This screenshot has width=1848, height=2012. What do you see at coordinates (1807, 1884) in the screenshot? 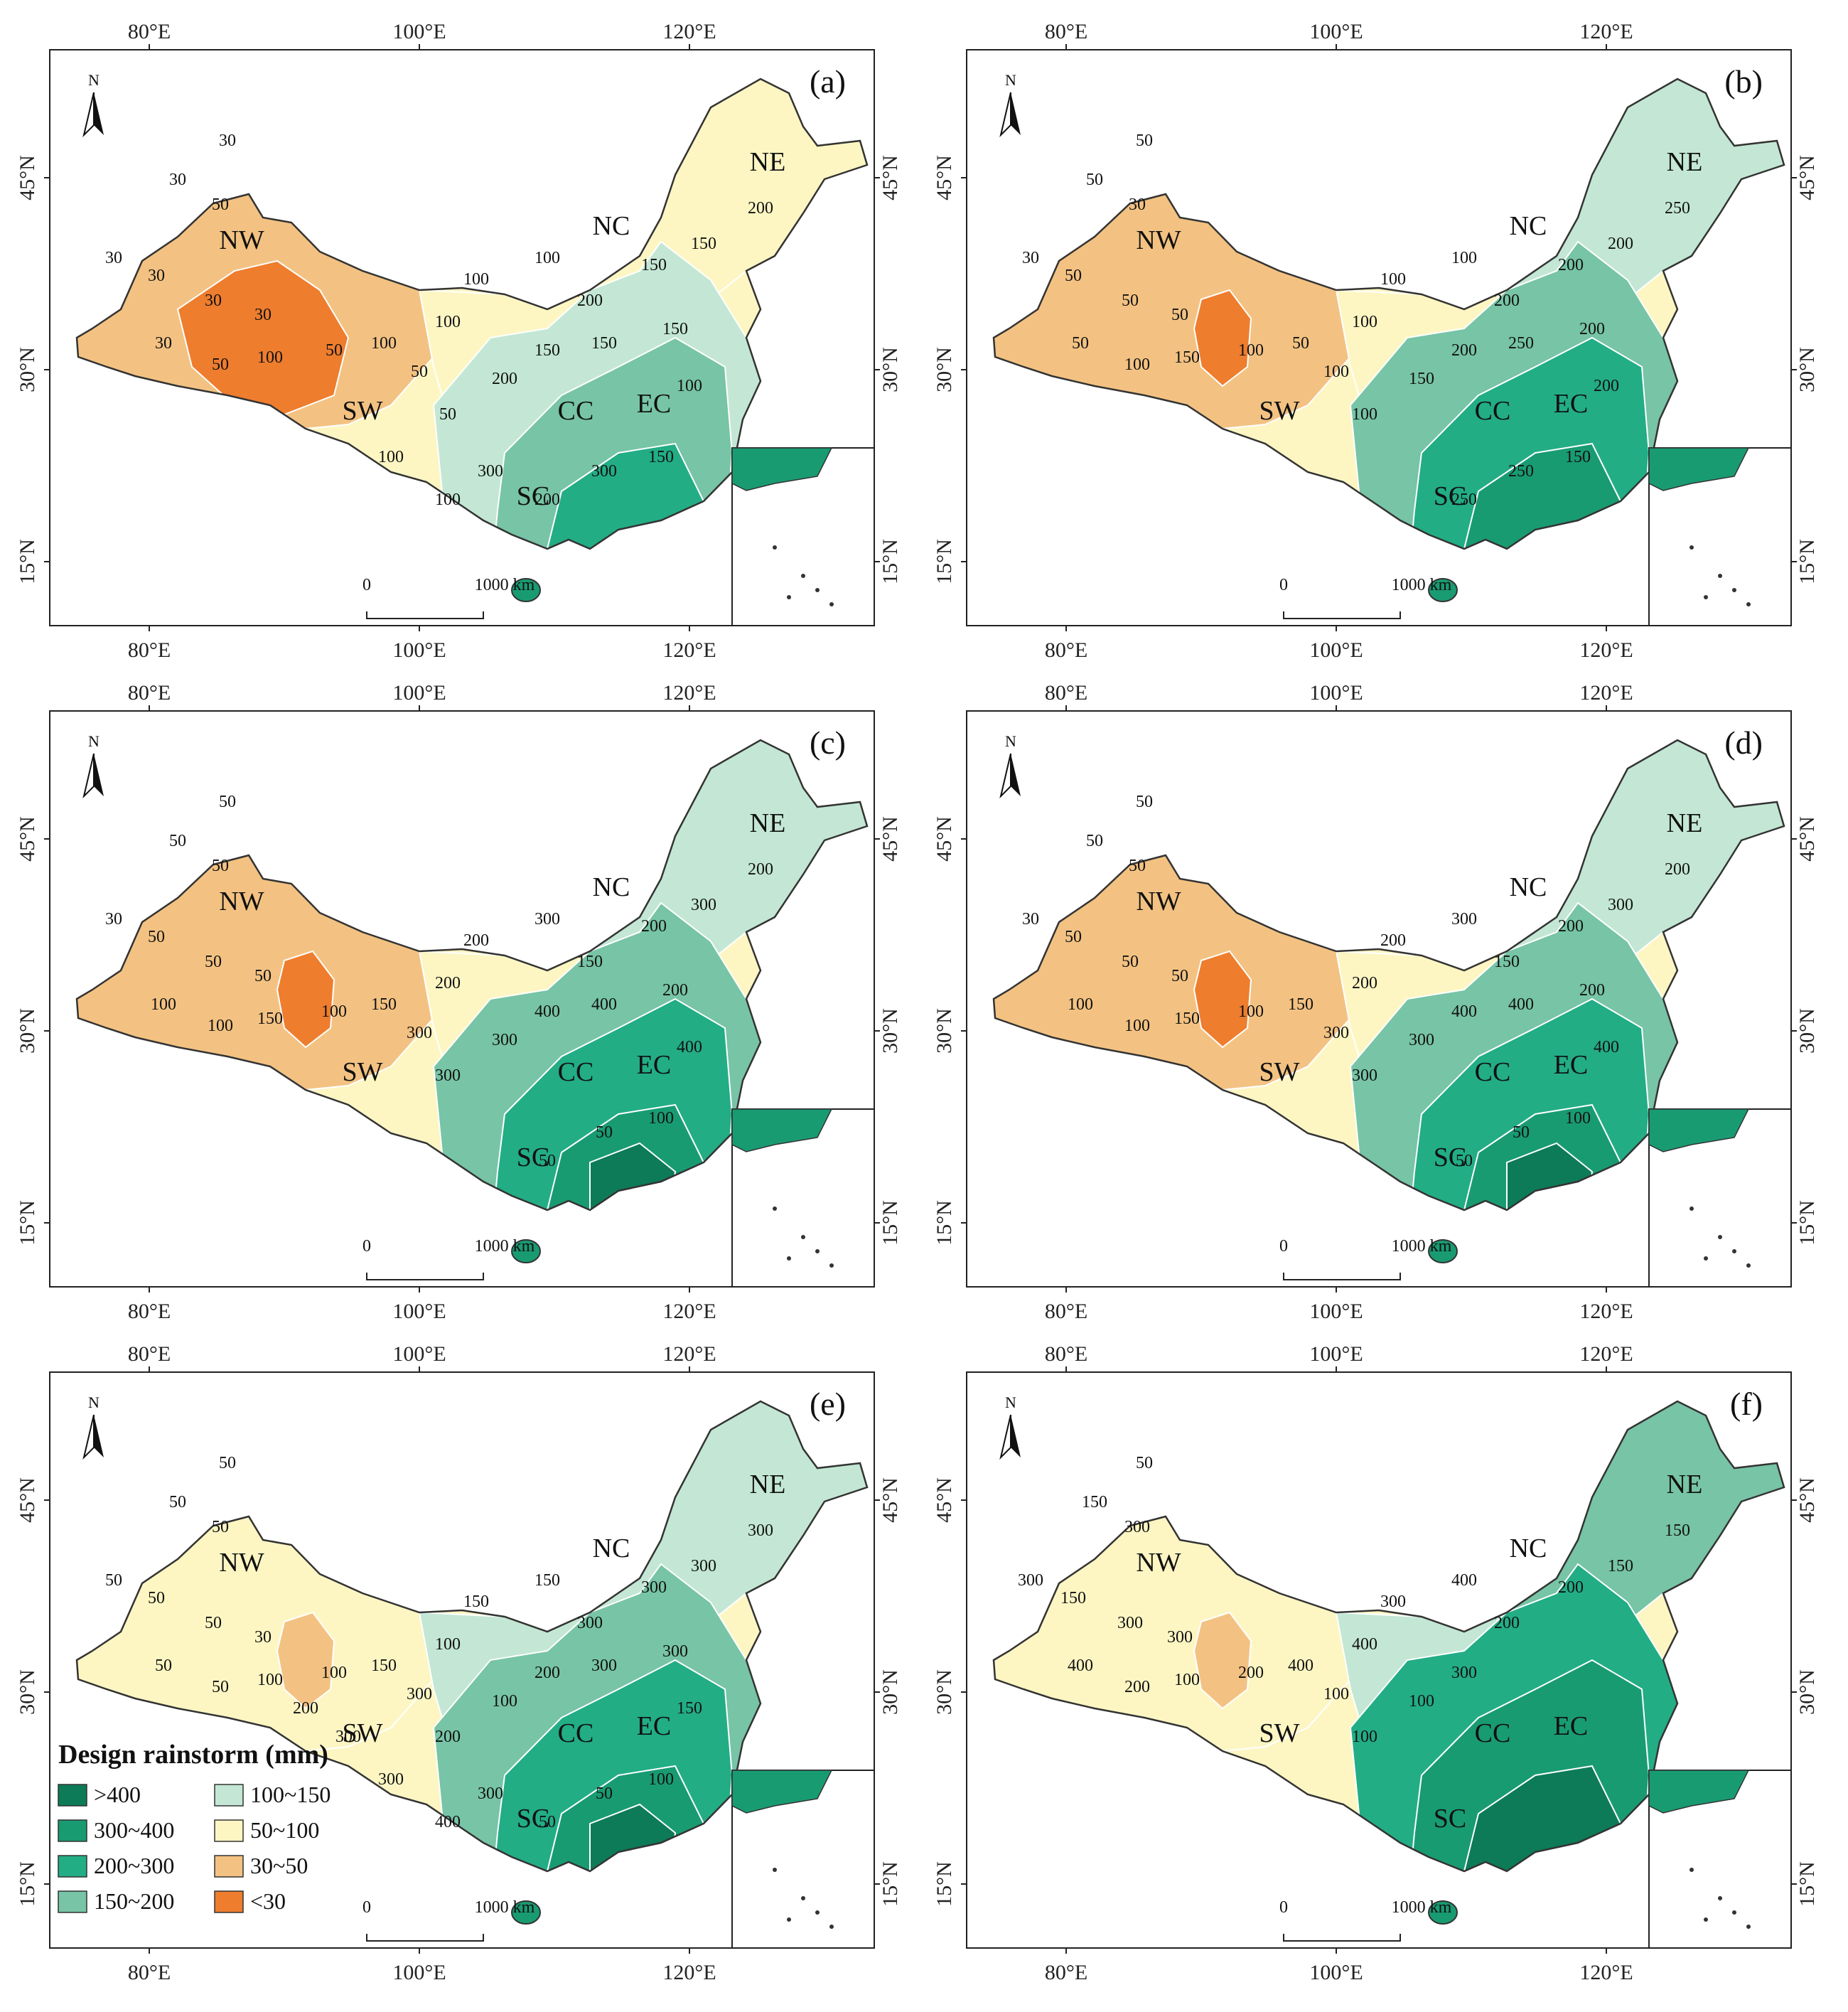
I see `lat-tick-right: 15°N` at bounding box center [1807, 1884].